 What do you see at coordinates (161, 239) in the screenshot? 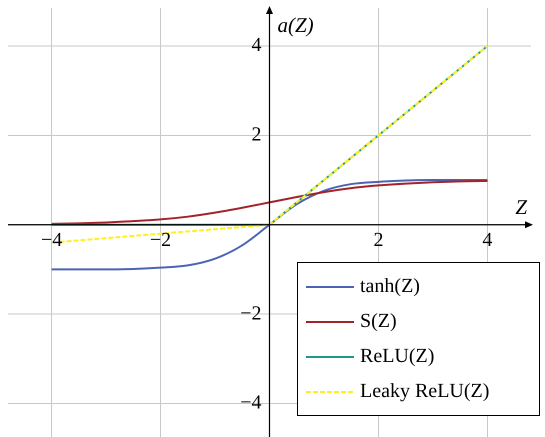
I see `x-tick-label: −2` at bounding box center [161, 239].